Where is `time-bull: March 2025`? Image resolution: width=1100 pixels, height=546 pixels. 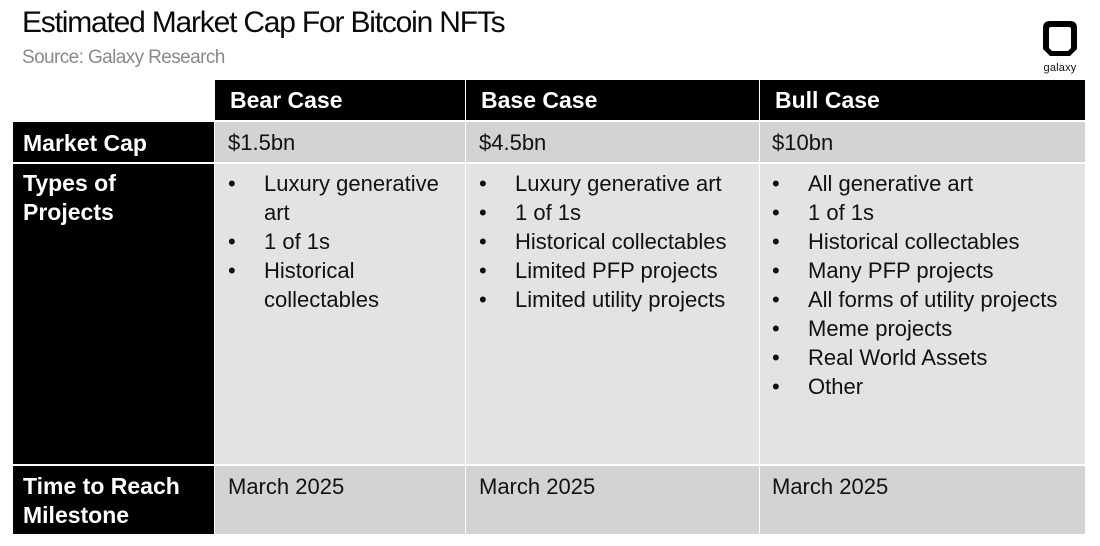
time-bull: March 2025 is located at coordinates (922, 500).